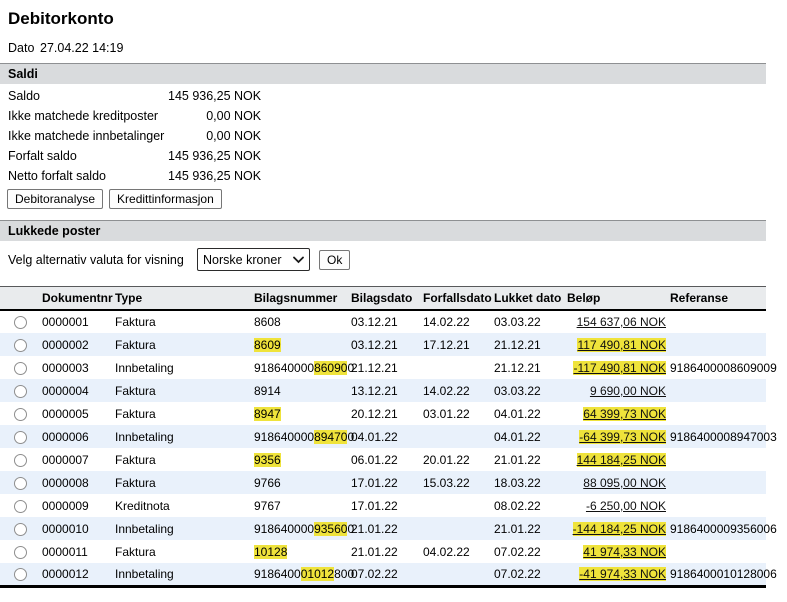  I want to click on saldi-row-label: Saldo, so click(24, 96).